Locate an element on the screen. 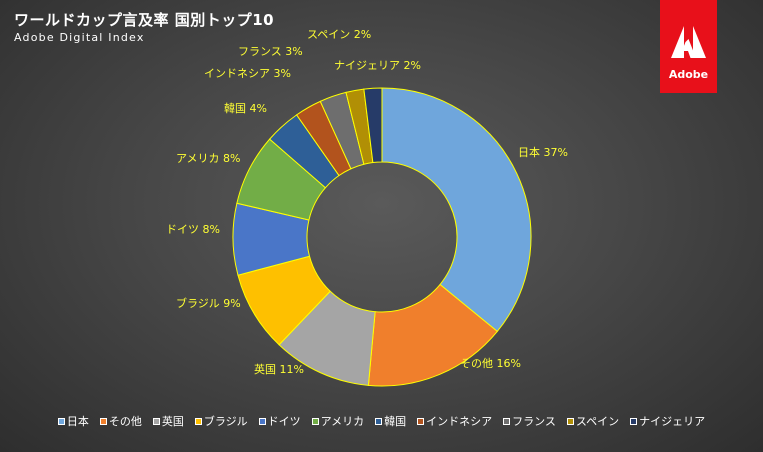 The image size is (763, 452). legend-label-7: インドネシア is located at coordinates (459, 421).